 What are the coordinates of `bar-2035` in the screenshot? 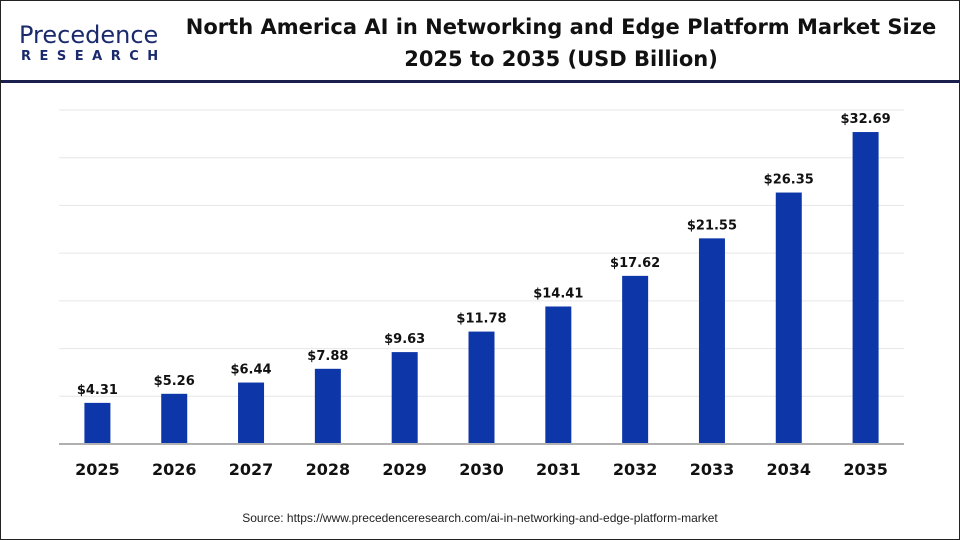 It's located at (865, 288).